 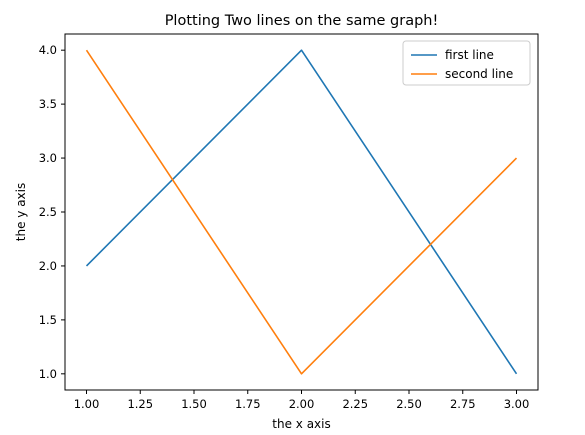 What do you see at coordinates (302, 21) in the screenshot?
I see `chart-title: Plotting Two lines on the same graph!` at bounding box center [302, 21].